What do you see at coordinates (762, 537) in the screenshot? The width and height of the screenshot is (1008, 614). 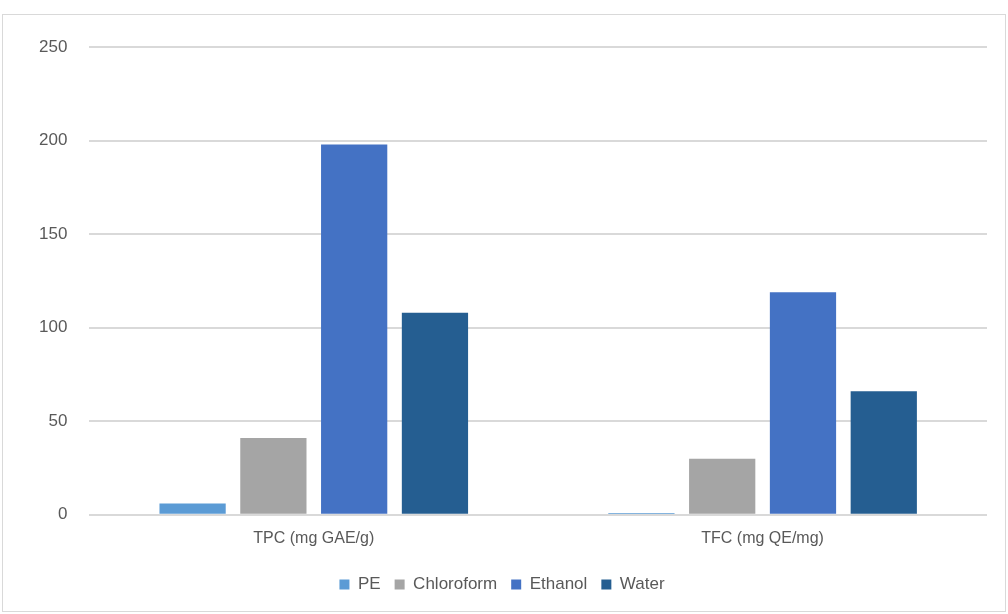 I see `x-tick-label: TFC (mg QE/mg)` at bounding box center [762, 537].